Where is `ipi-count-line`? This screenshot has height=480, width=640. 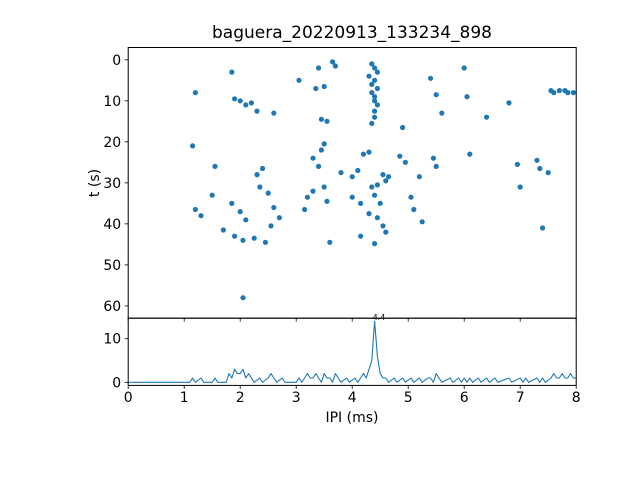 ipi-count-line is located at coordinates (352, 351).